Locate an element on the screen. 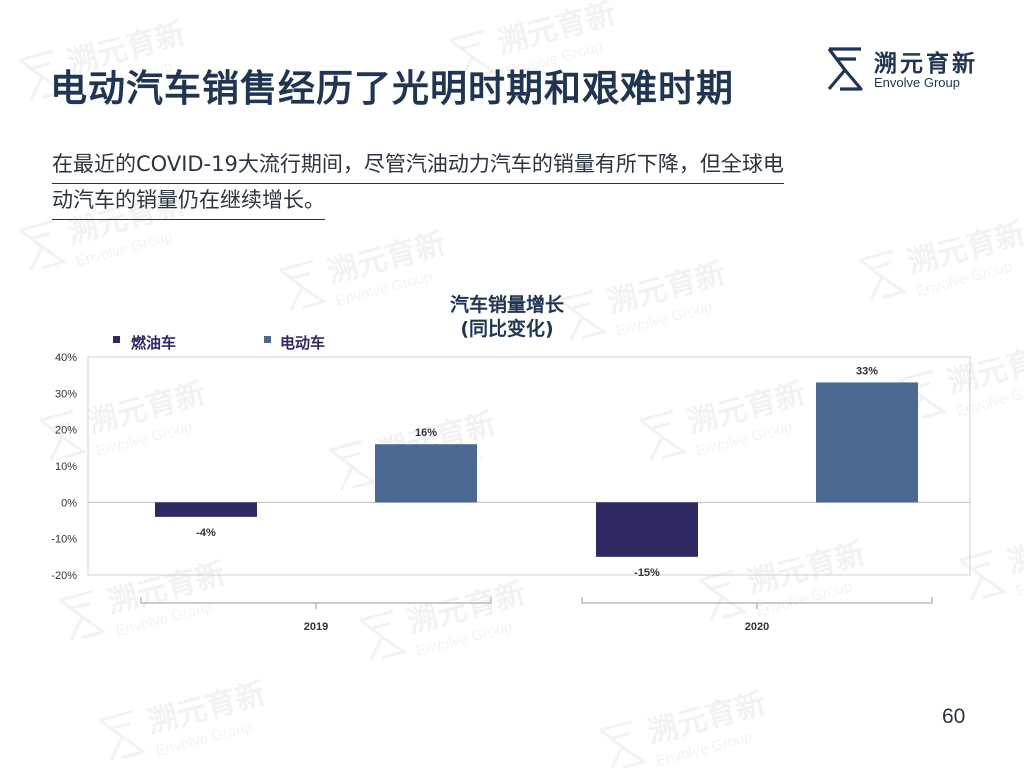 Image resolution: width=1024 pixels, height=768 pixels. data-label: 33% is located at coordinates (867, 371).